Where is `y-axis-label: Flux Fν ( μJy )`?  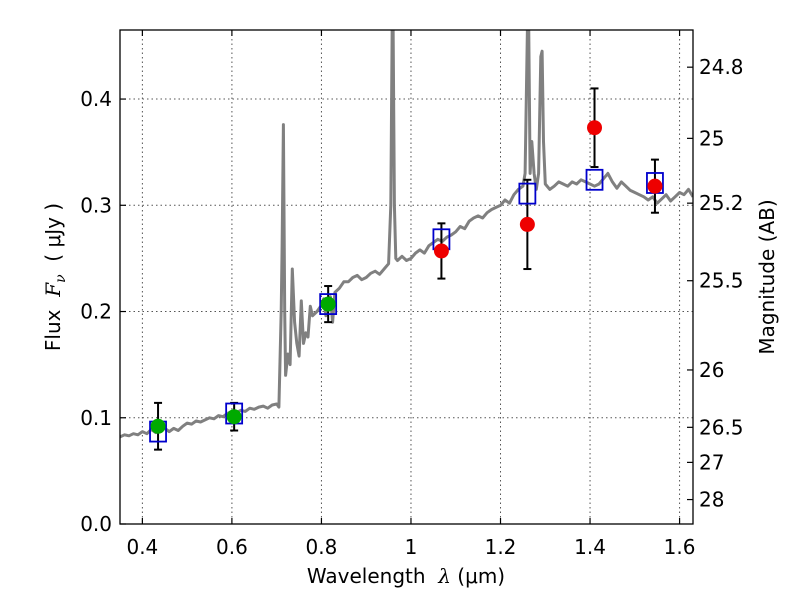
y-axis-label: Flux Fν ( μJy ) is located at coordinates (55, 277).